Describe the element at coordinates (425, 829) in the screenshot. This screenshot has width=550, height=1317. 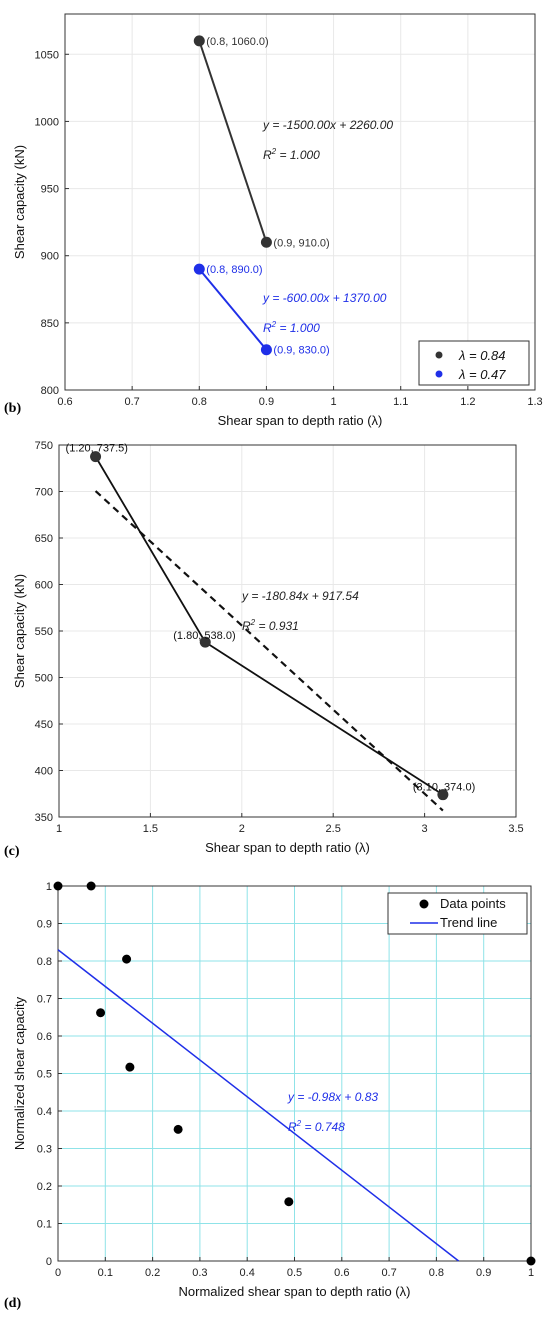
I see `x-tick-label: 3` at that location.